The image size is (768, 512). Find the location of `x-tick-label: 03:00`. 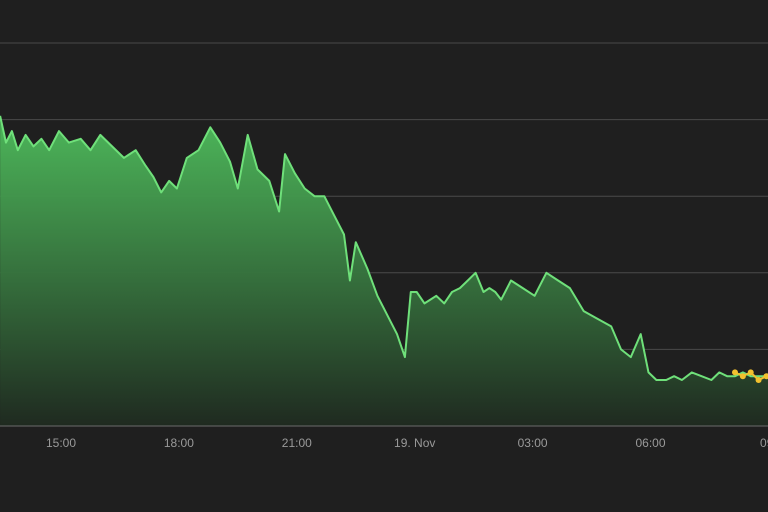

x-tick-label: 03:00 is located at coordinates (533, 443).